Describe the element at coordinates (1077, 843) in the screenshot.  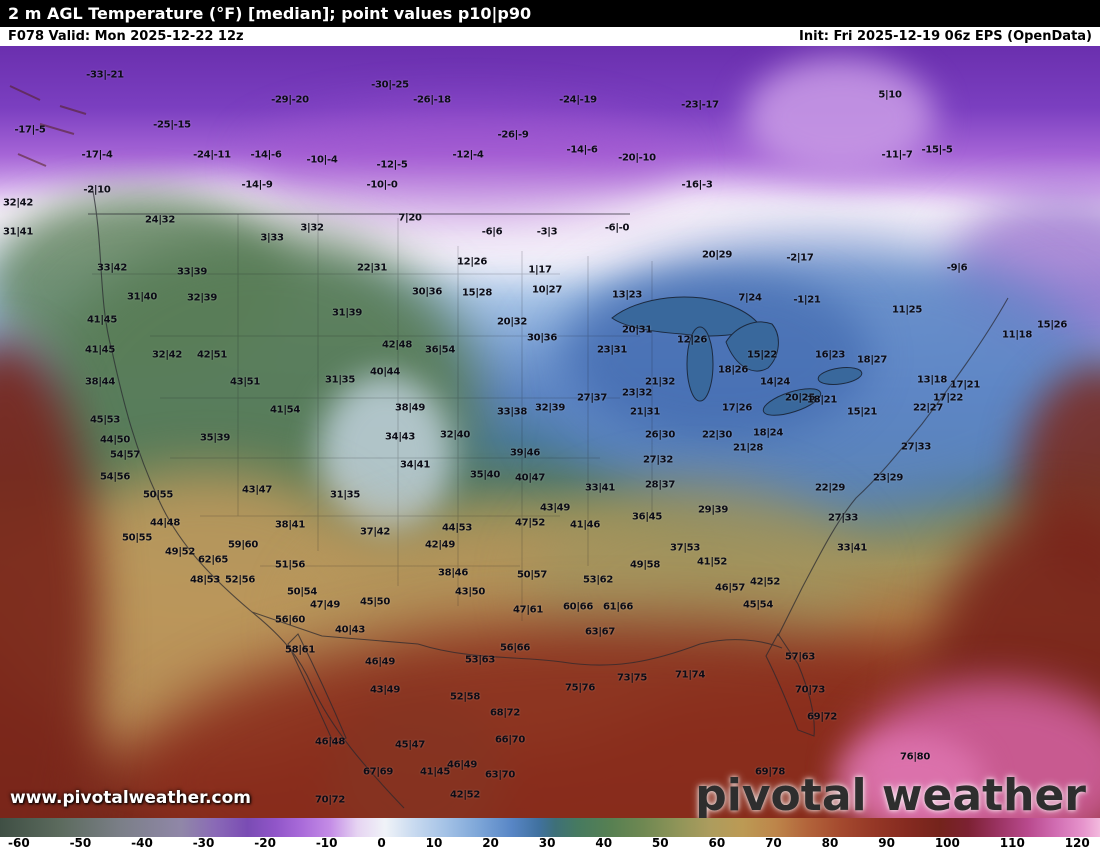
I see `colorbar-tick-label: 120` at that location.